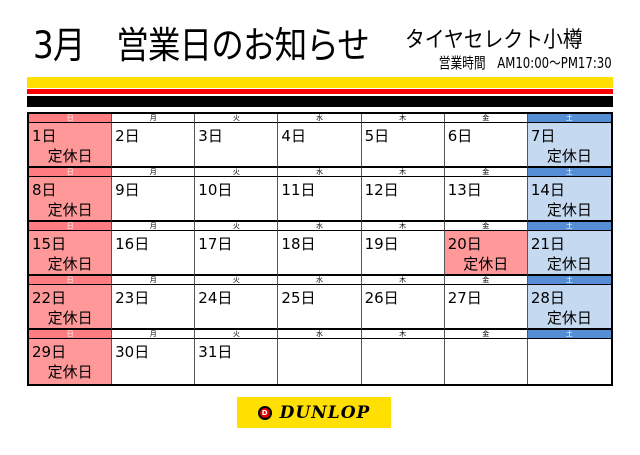 This screenshot has width=640, height=455. Describe the element at coordinates (264, 412) in the screenshot. I see `dunlop-flying-d-icon: D` at that location.